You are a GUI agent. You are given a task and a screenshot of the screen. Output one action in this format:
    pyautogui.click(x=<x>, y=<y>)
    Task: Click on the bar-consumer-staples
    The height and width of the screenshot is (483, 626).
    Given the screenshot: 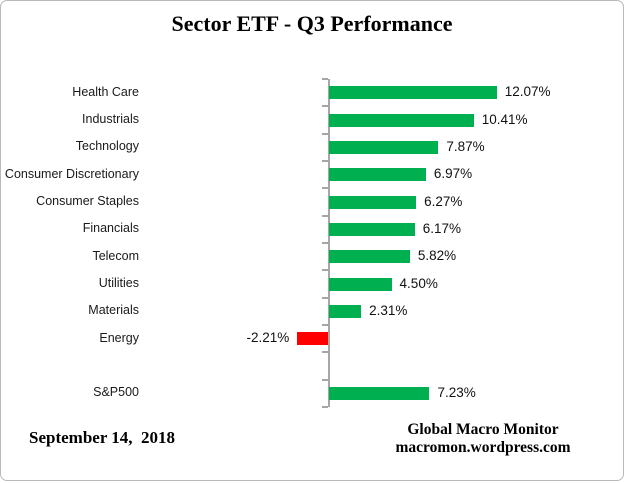 What is the action you would take?
    pyautogui.click(x=373, y=202)
    